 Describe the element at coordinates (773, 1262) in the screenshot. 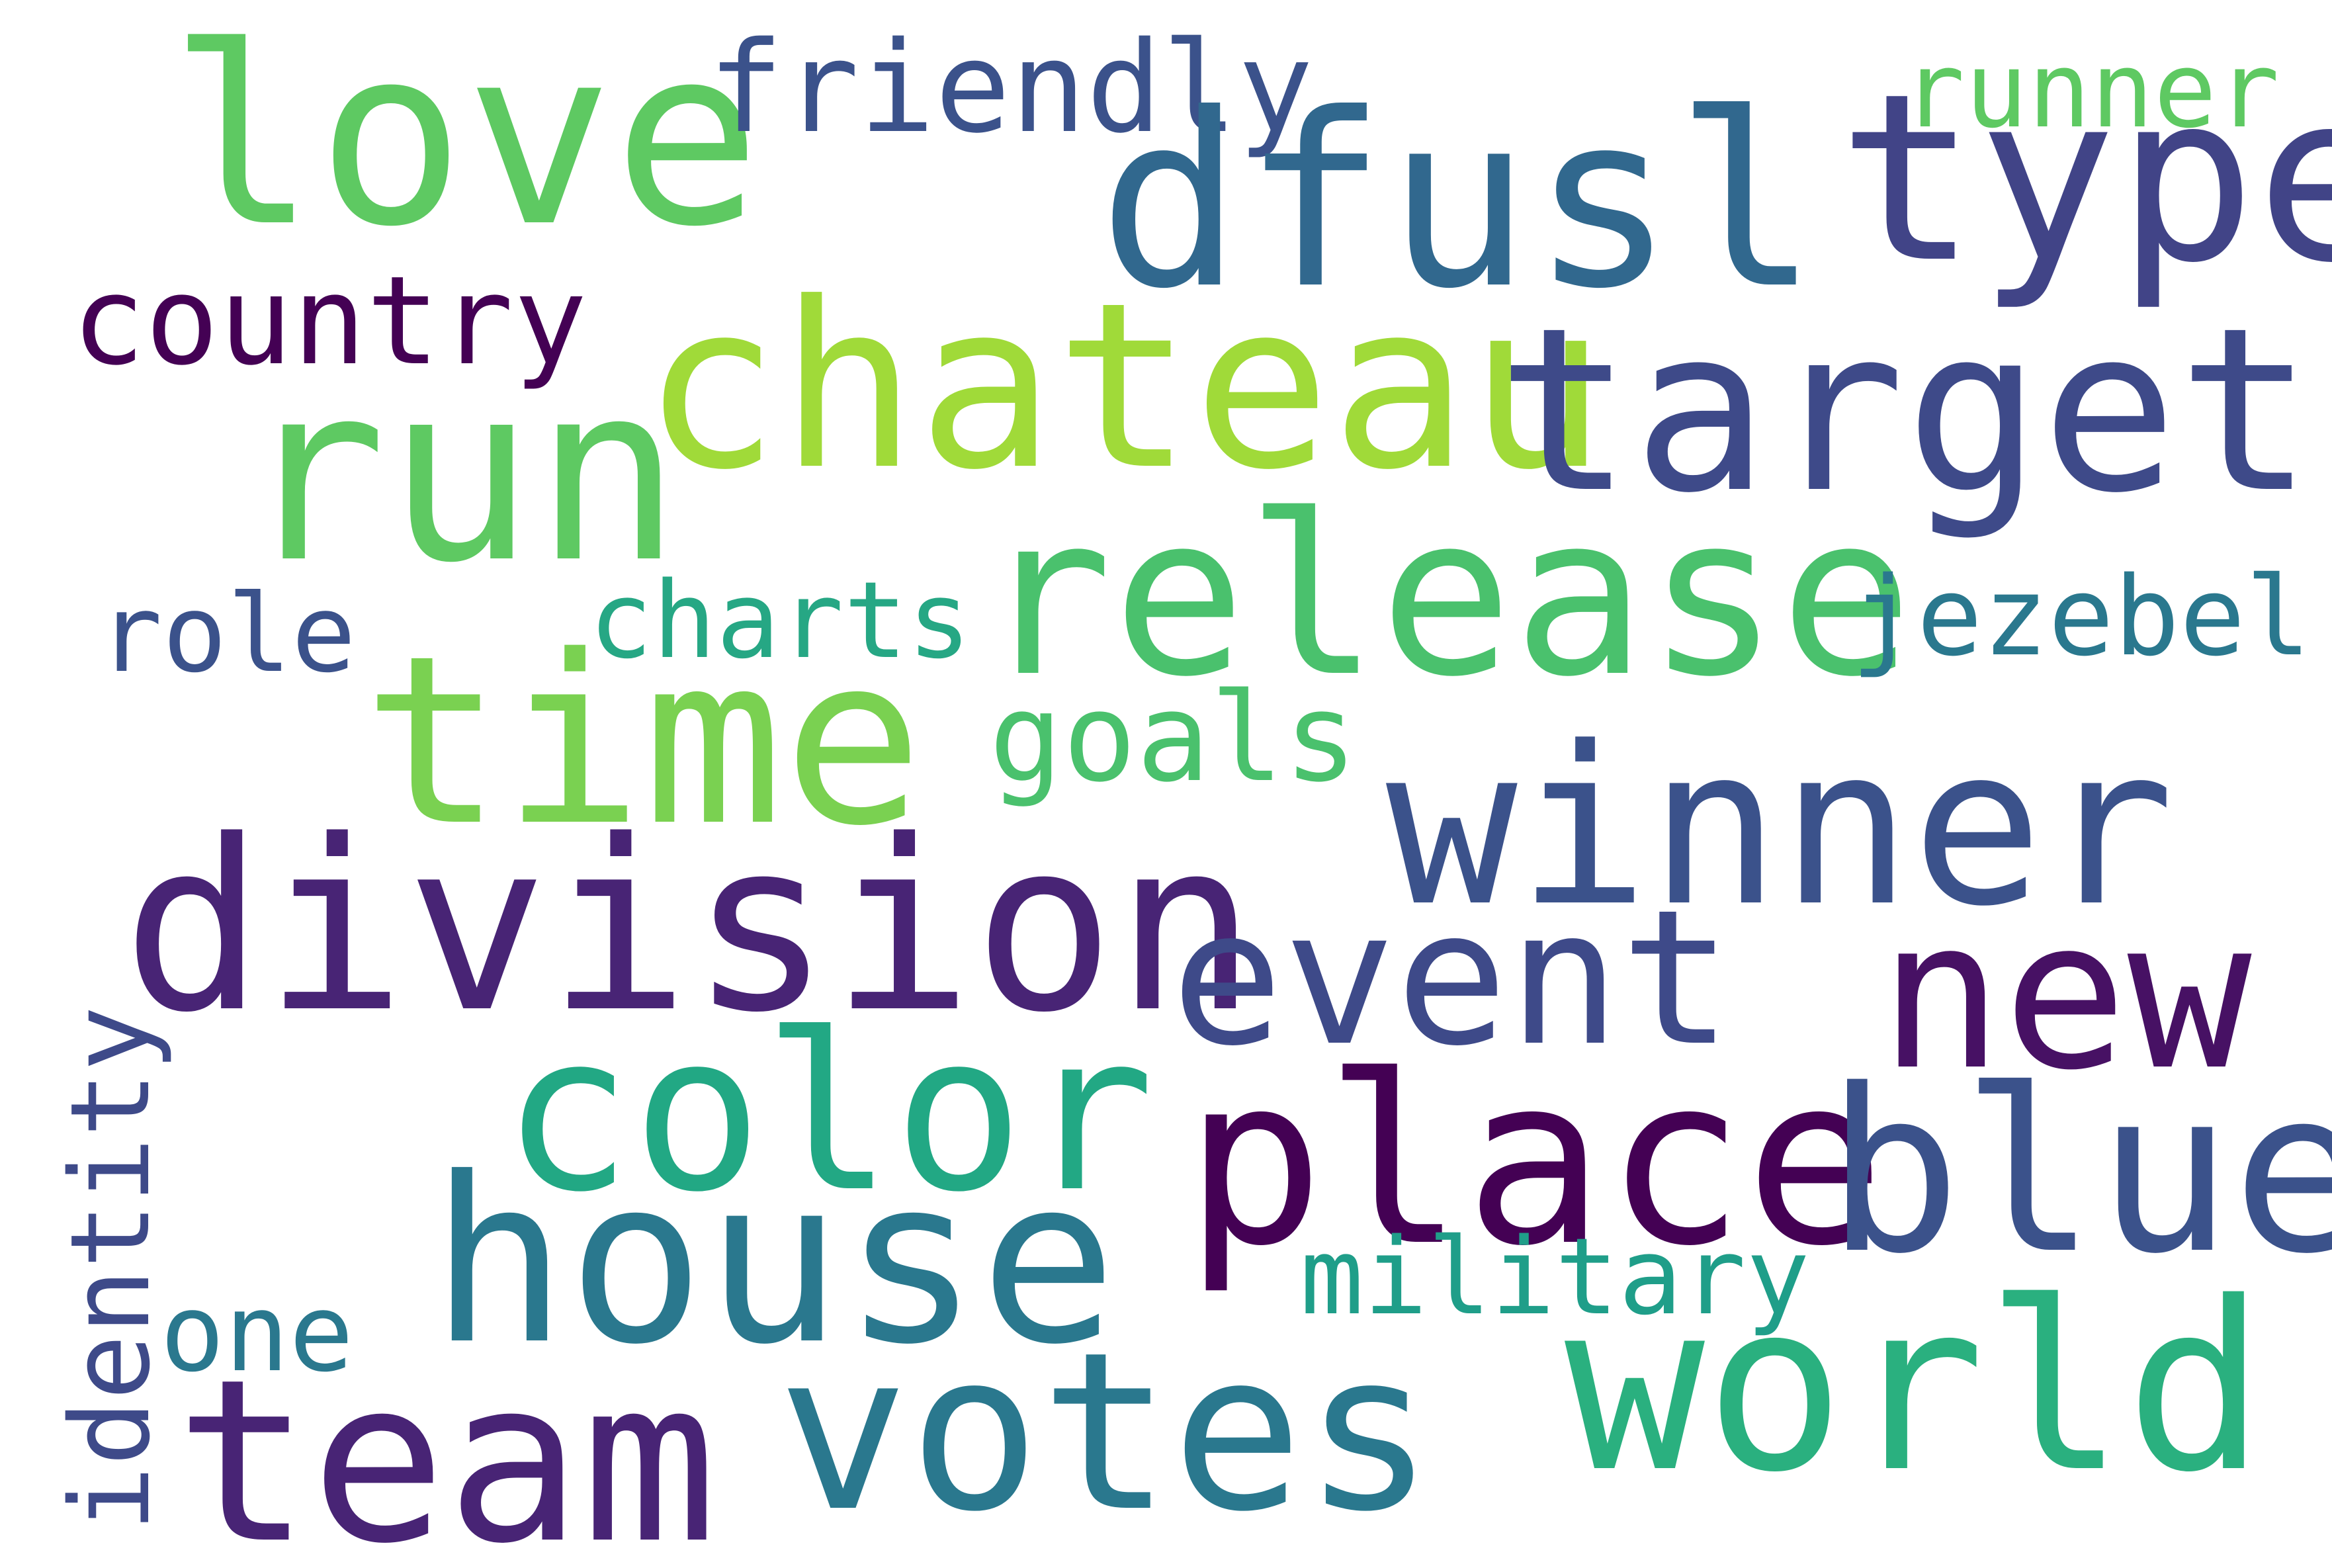

I see `word-house: house` at that location.